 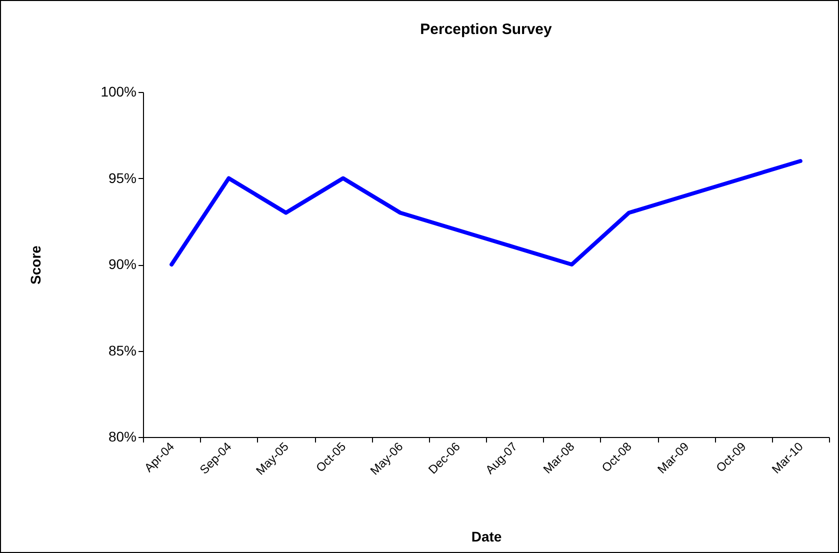 I want to click on y-tick-label: 100%, so click(x=118, y=92).